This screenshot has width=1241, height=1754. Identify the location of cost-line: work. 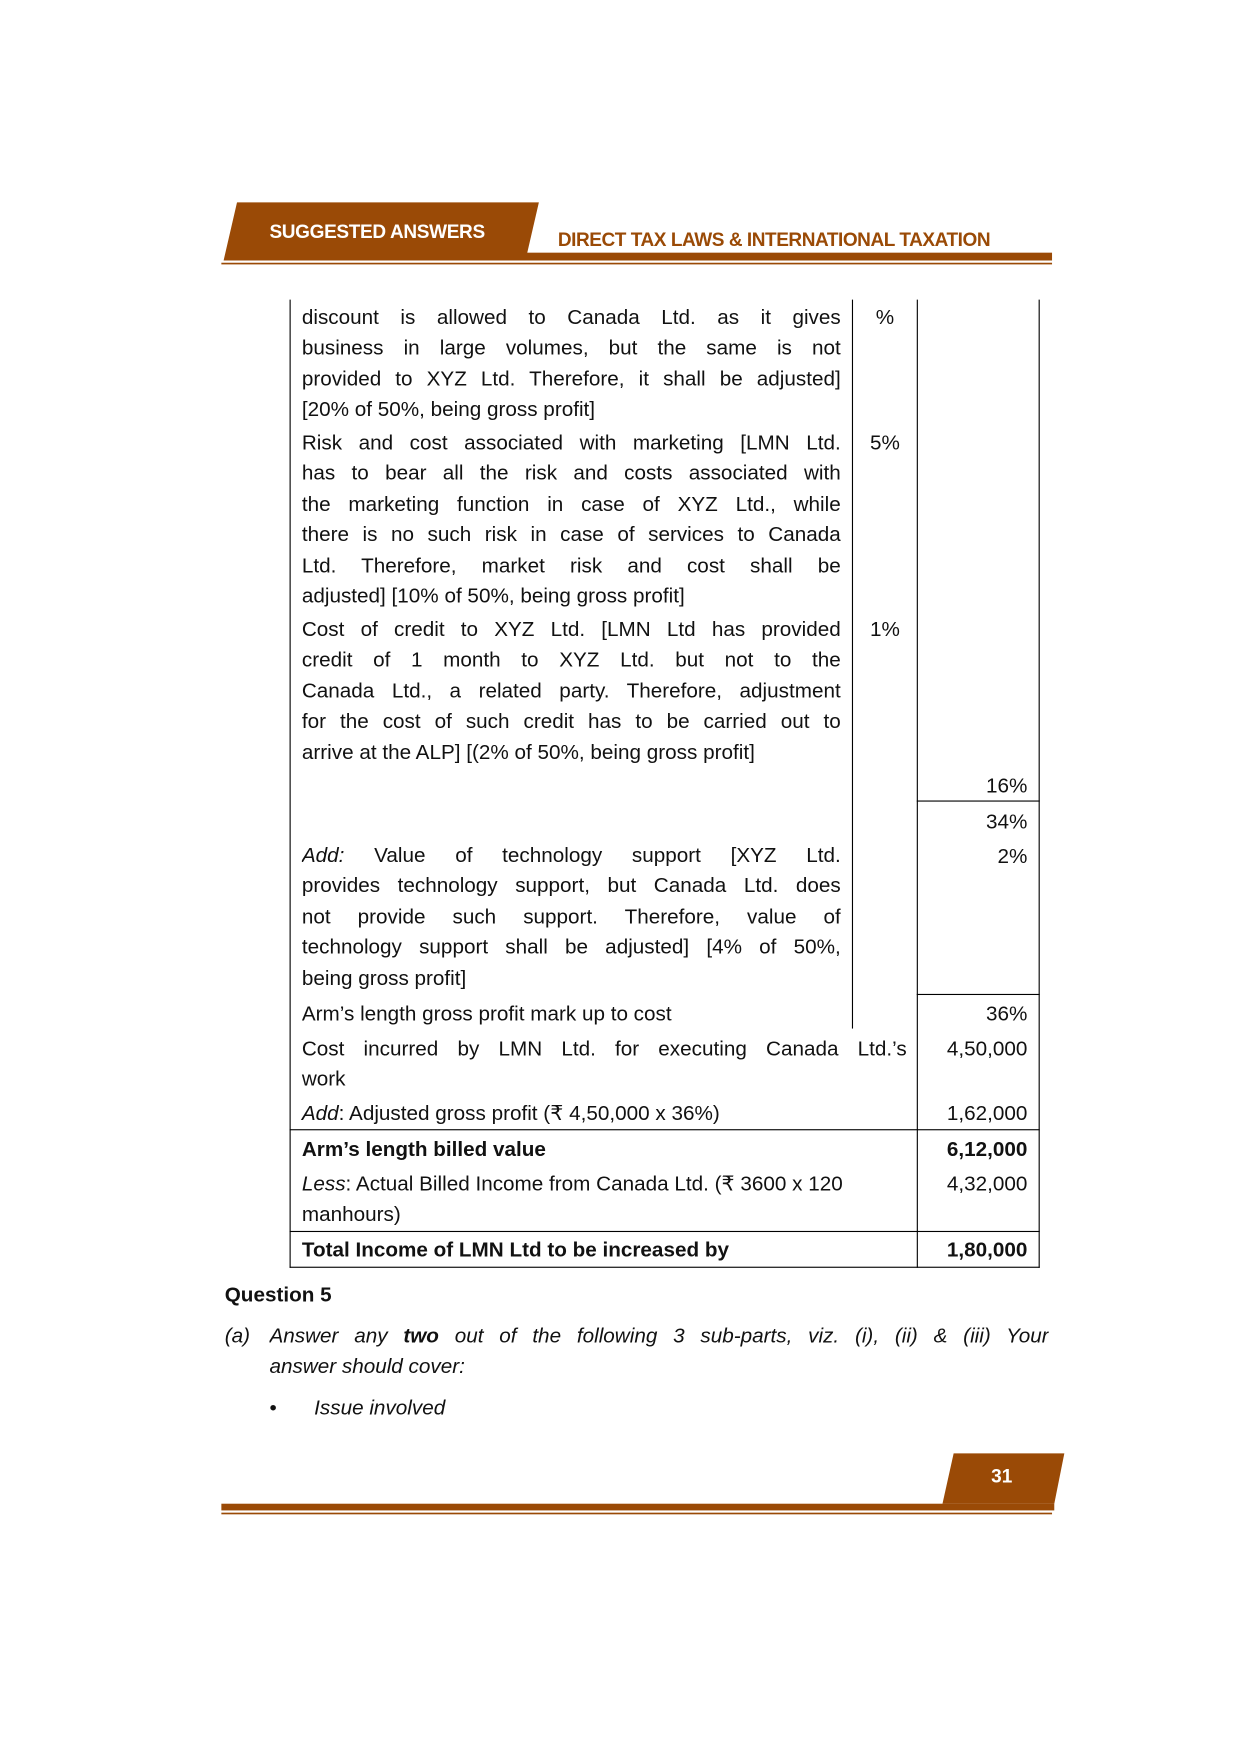
(323, 1078).